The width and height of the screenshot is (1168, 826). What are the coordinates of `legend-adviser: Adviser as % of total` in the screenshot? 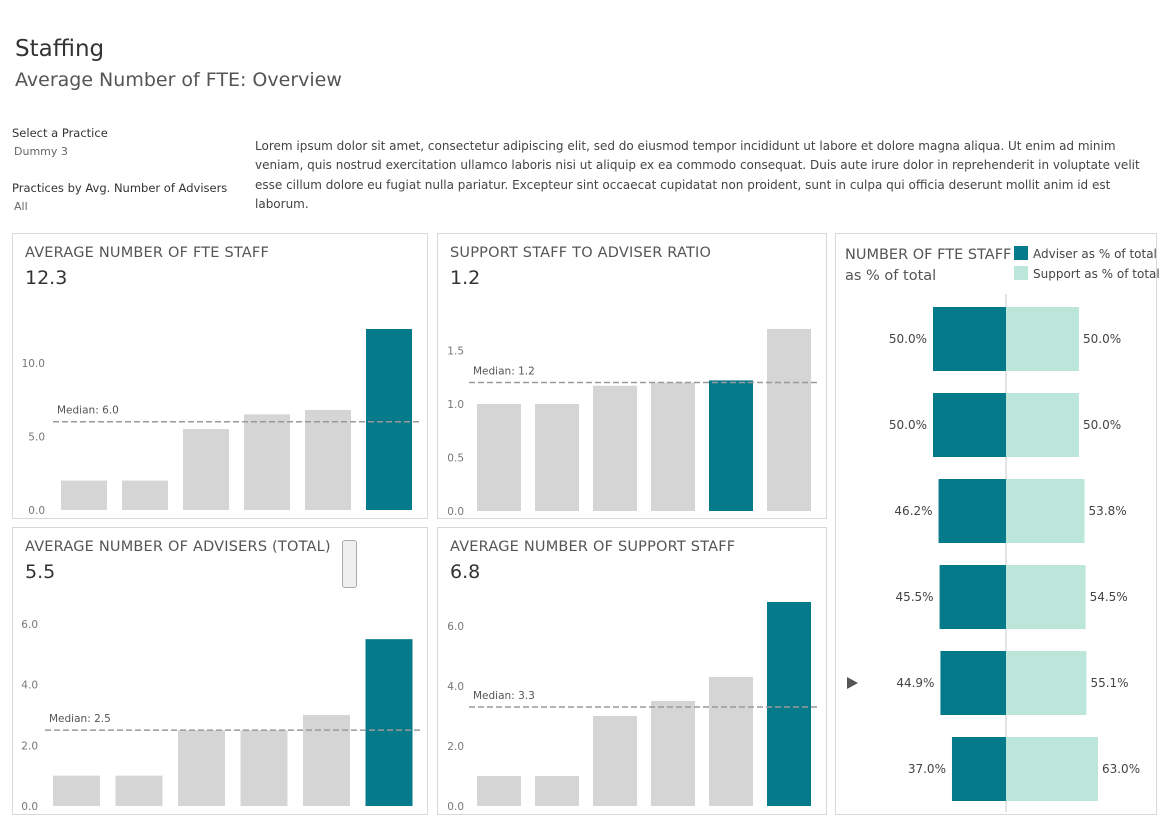 It's located at (1085, 253).